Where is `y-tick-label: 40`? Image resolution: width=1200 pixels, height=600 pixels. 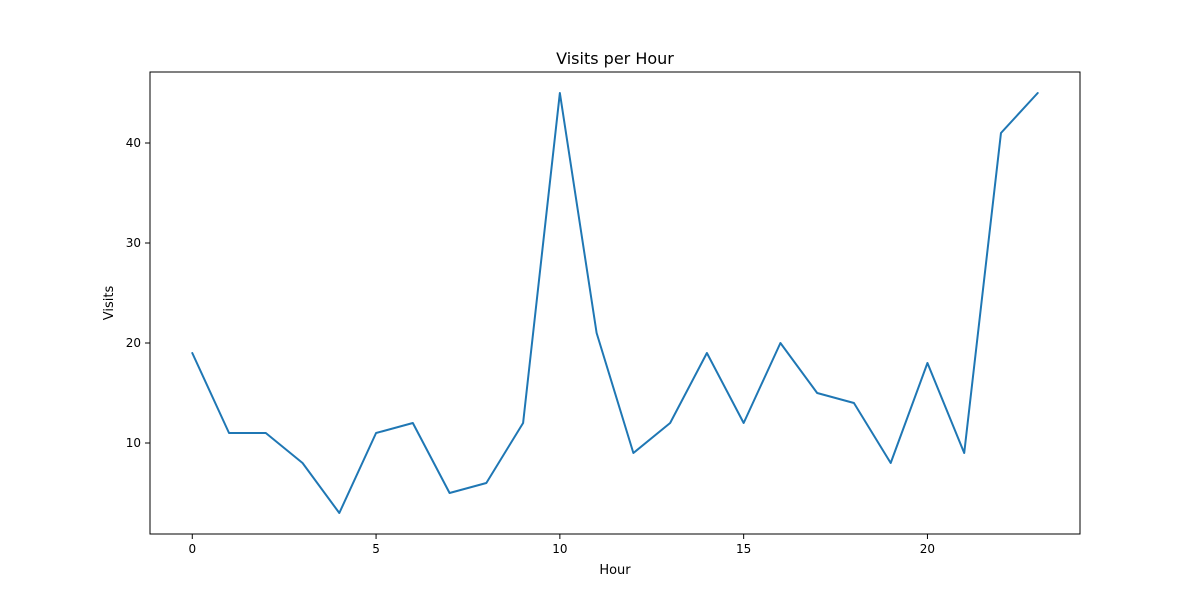 y-tick-label: 40 is located at coordinates (133, 143).